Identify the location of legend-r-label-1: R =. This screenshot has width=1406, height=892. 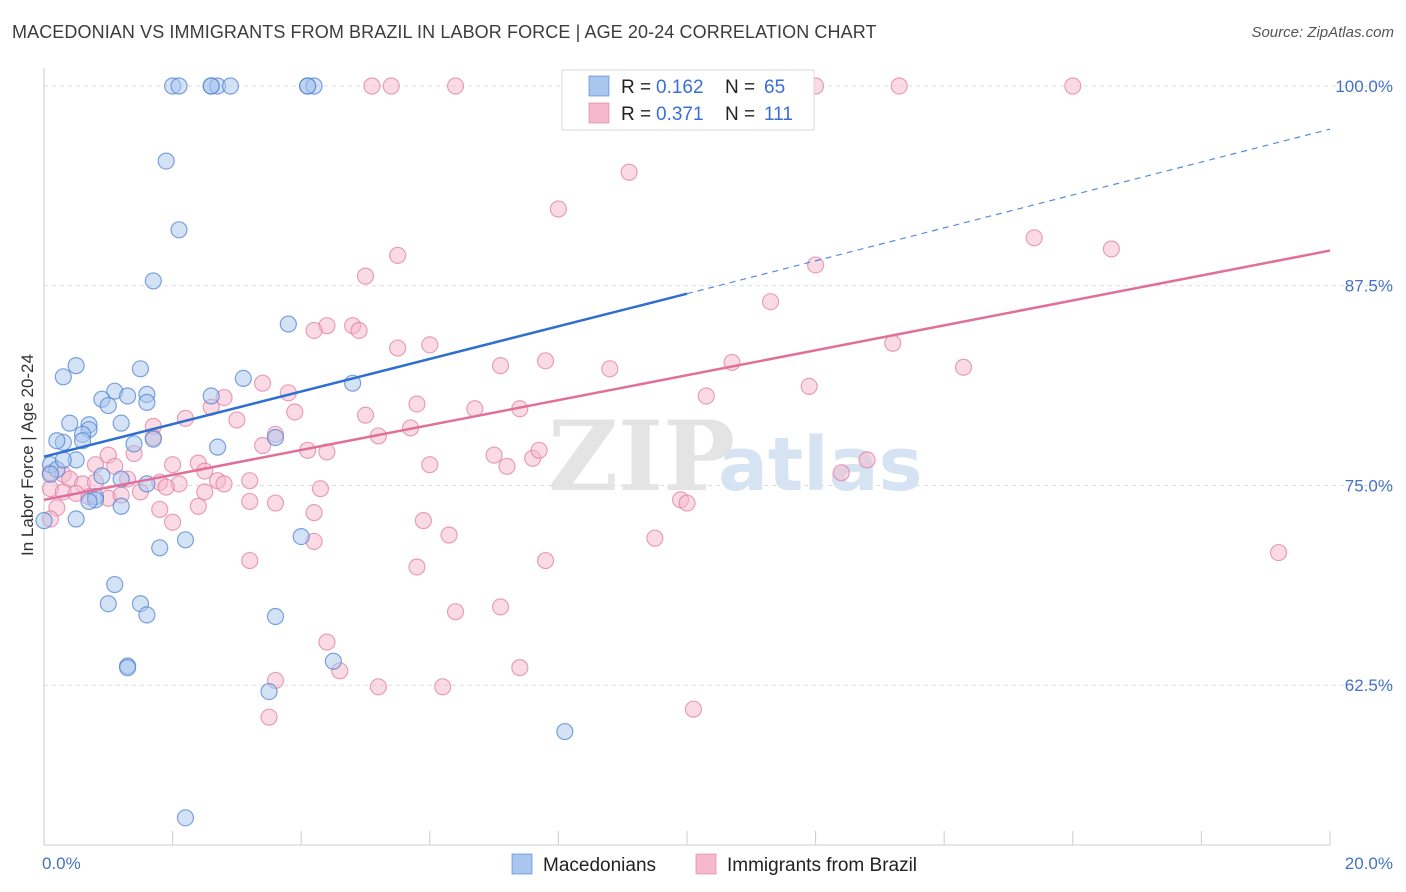
(636, 114).